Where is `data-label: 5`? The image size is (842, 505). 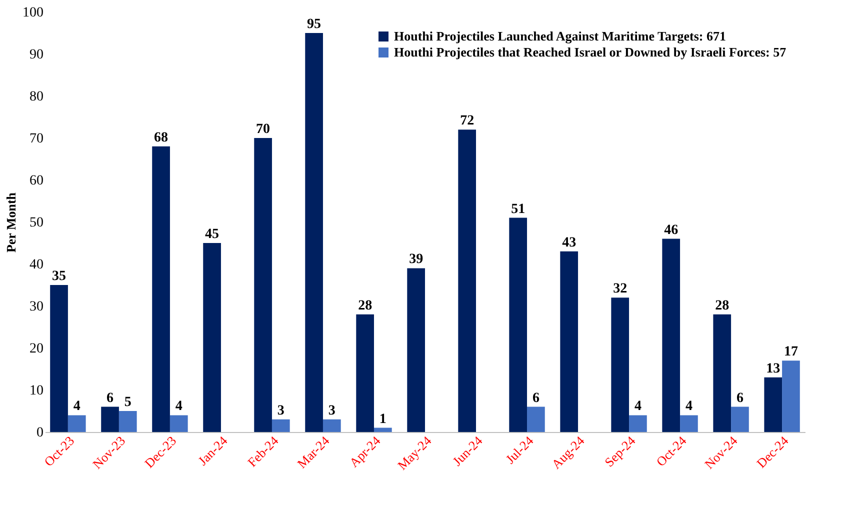
data-label: 5 is located at coordinates (128, 402).